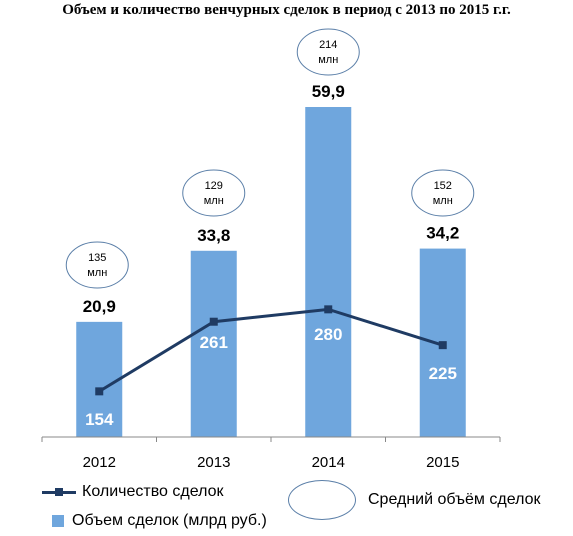 The width and height of the screenshot is (573, 536). I want to click on avg-ellipse-2012, so click(97, 265).